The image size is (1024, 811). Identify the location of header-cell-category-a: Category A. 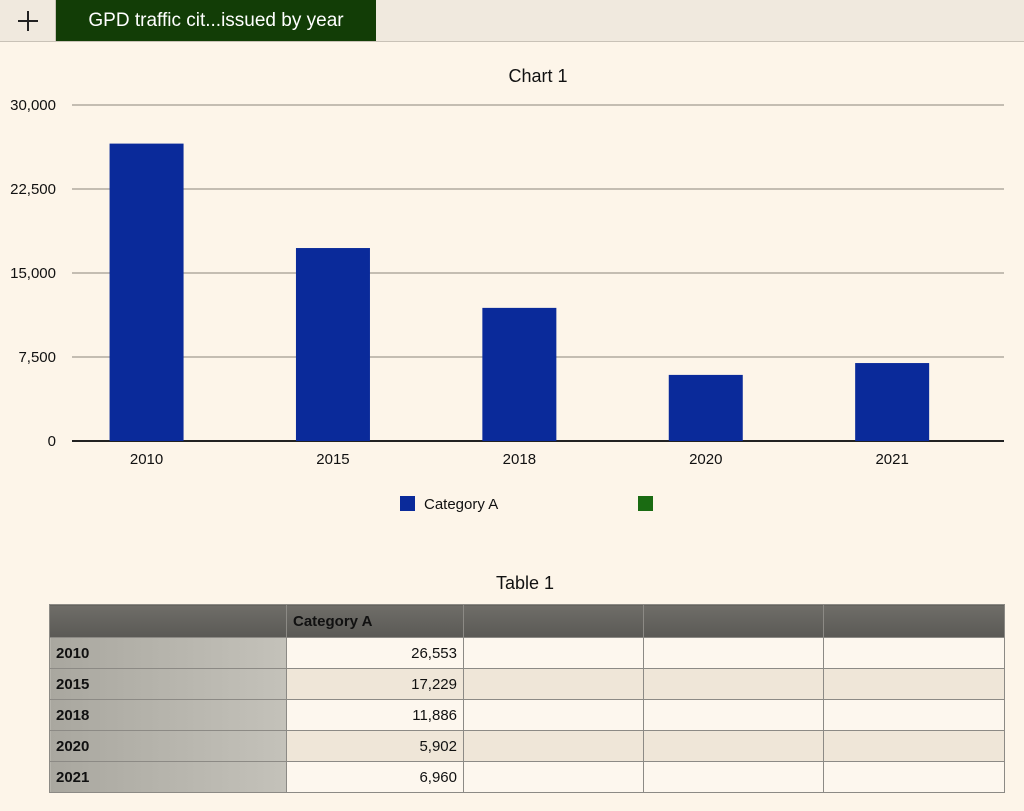
(375, 621).